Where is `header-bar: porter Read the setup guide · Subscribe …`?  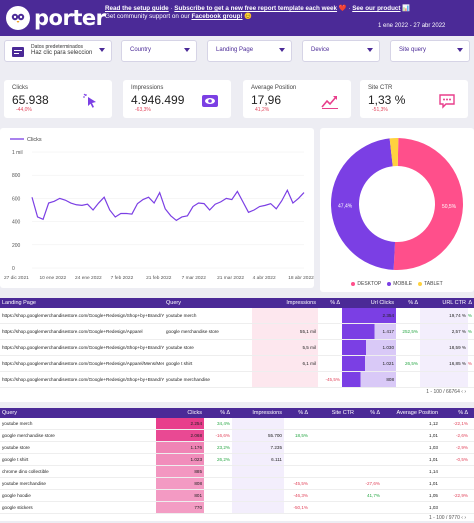
header-bar: porter Read the setup guide · Subscribe … is located at coordinates (237, 18).